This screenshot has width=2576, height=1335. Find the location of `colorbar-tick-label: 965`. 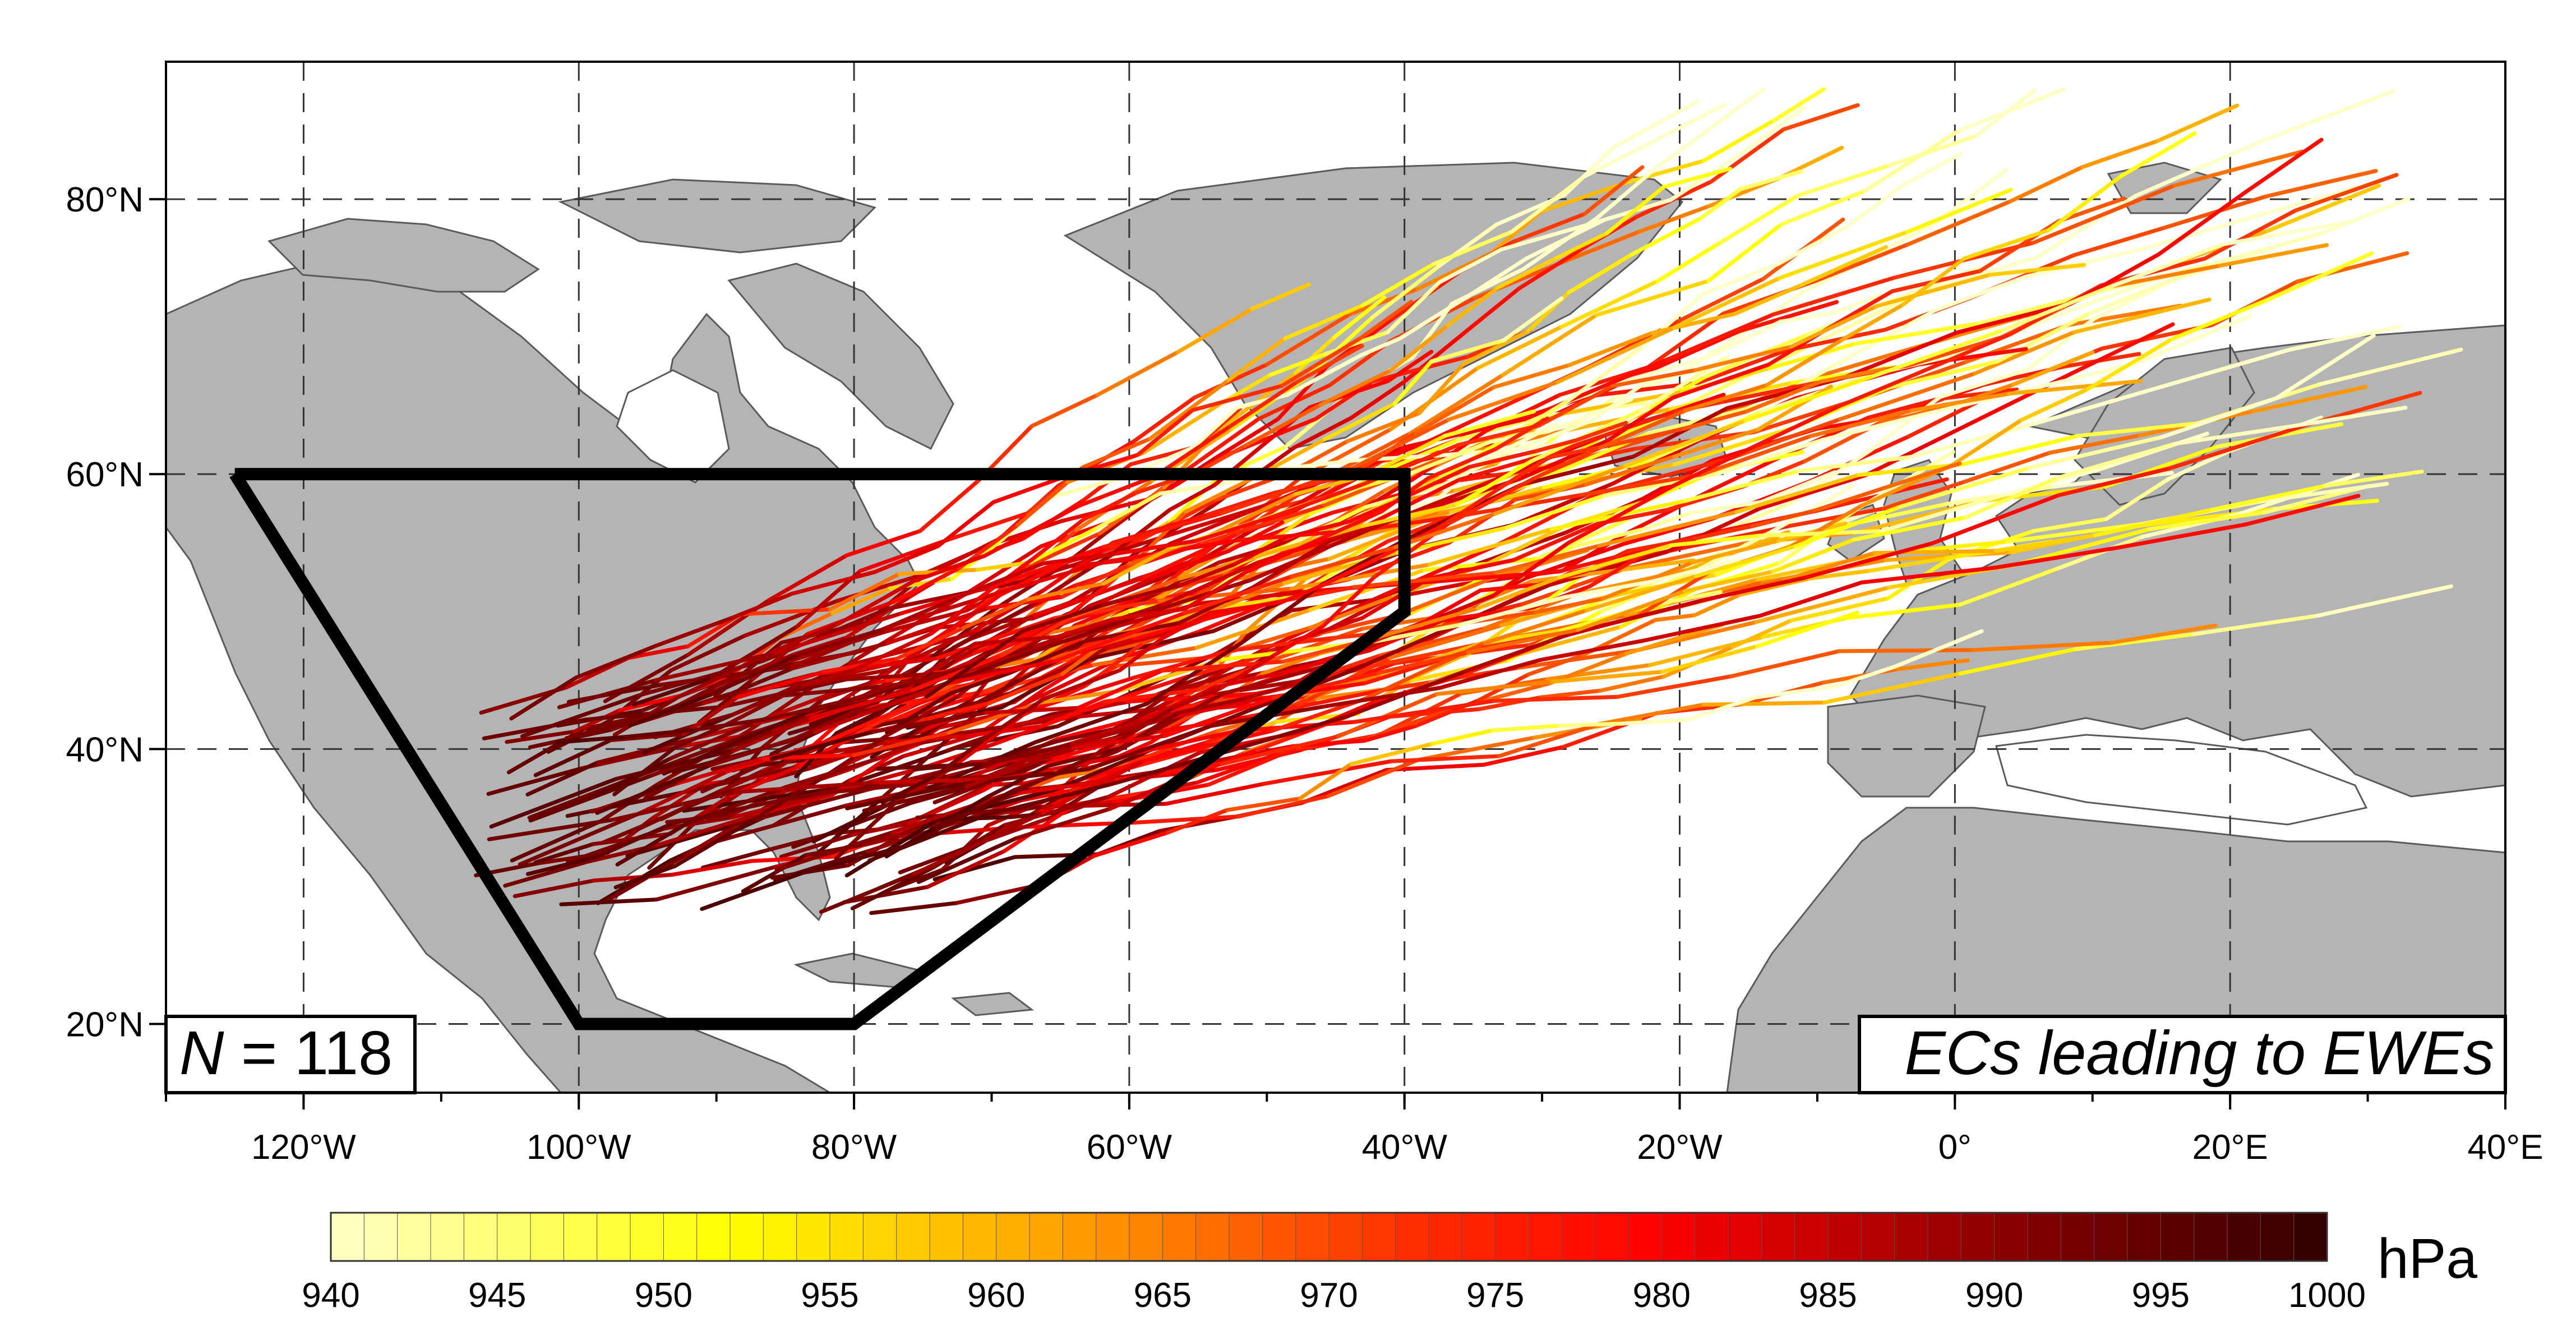

colorbar-tick-label: 965 is located at coordinates (1163, 1295).